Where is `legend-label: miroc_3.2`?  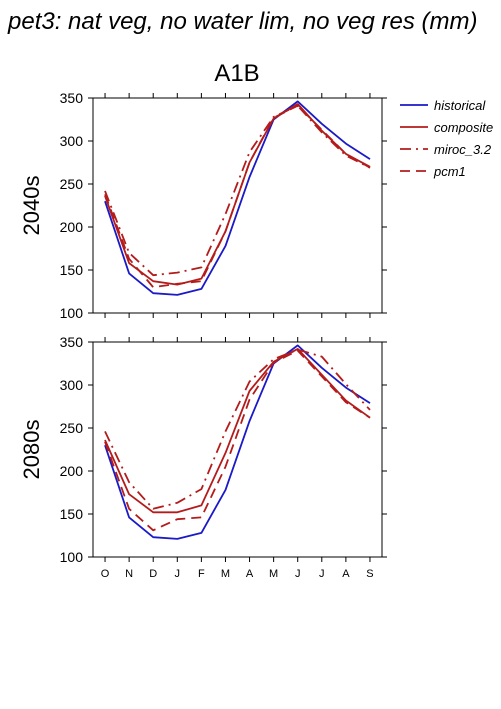
legend-label: miroc_3.2 is located at coordinates (463, 149).